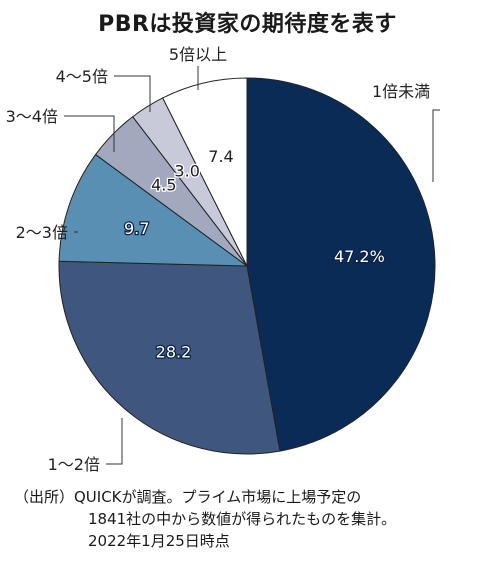 The width and height of the screenshot is (495, 566). Describe the element at coordinates (186, 170) in the screenshot. I see `value-label-5: 3.0` at that location.